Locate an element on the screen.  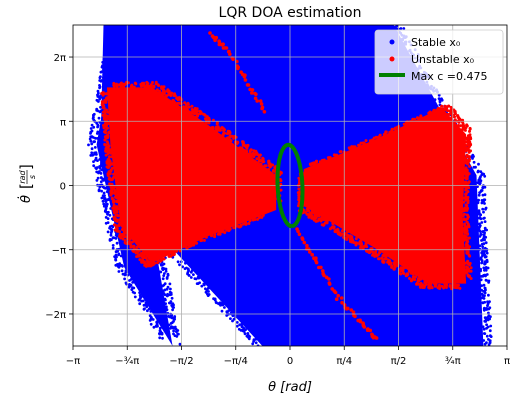
x-tick-label: −π is located at coordinates (73, 361).